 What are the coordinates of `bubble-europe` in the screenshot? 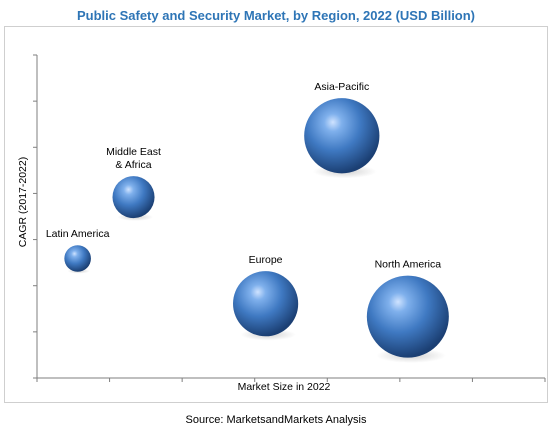 It's located at (266, 304).